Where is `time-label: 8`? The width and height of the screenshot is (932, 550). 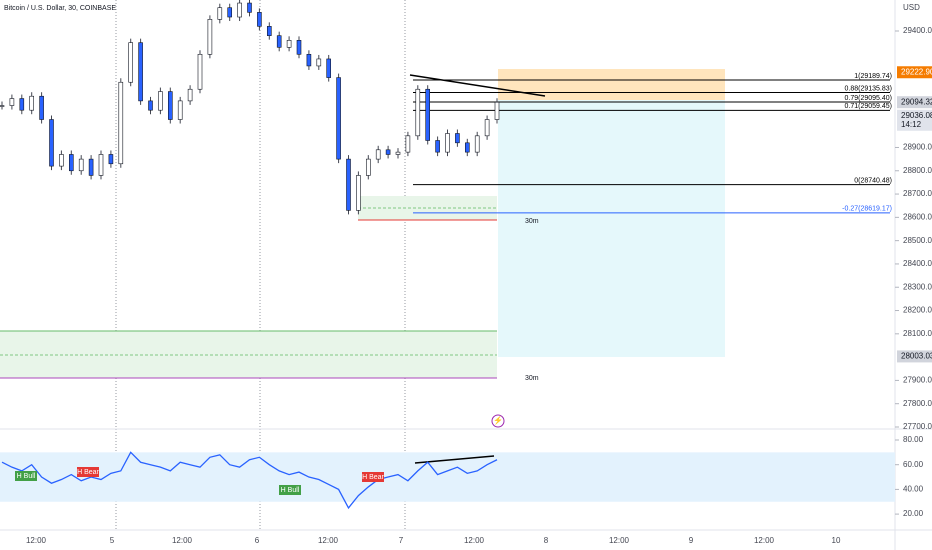 time-label: 8 is located at coordinates (546, 540).